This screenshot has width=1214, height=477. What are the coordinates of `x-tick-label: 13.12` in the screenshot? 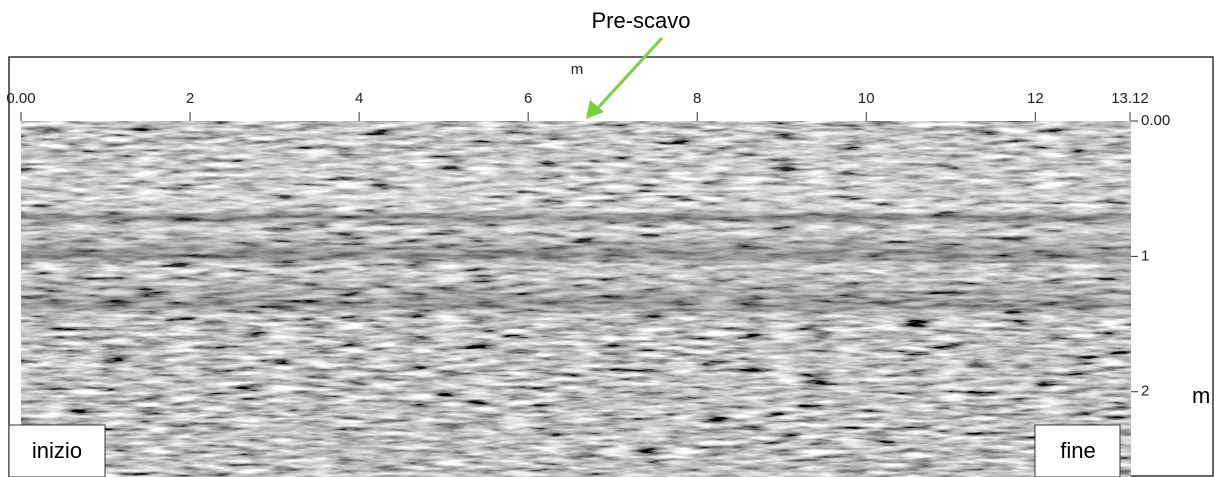 It's located at (1130, 98).